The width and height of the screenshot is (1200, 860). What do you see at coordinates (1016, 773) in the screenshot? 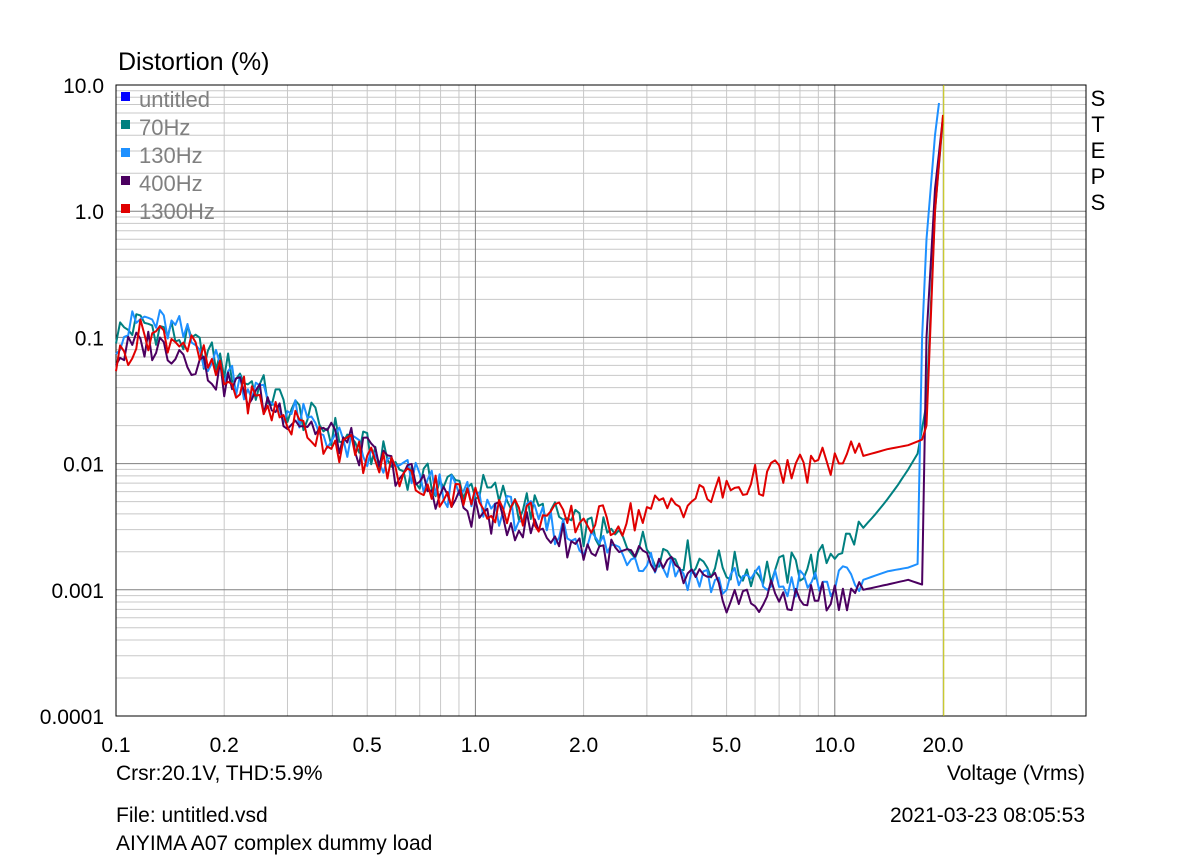
I see `x-axis-label: Voltage (Vrms)` at bounding box center [1016, 773].